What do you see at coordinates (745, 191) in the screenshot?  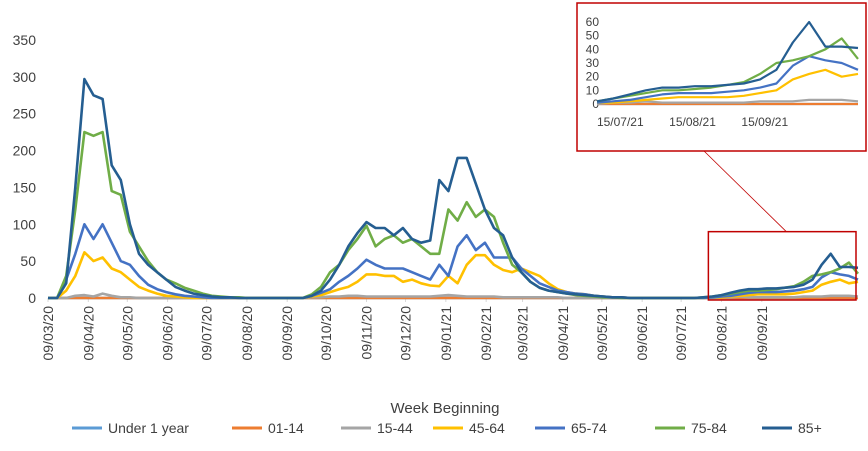 I see `zoom-connector-line` at bounding box center [745, 191].